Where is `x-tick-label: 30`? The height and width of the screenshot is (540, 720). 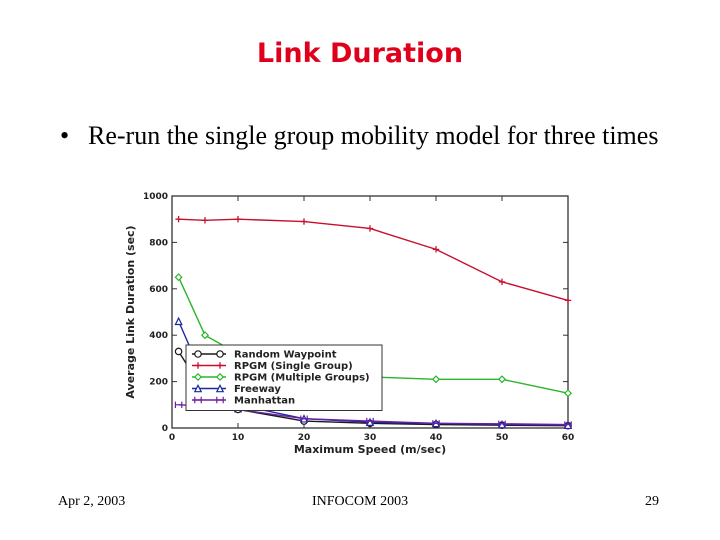
x-tick-label: 30 is located at coordinates (370, 438).